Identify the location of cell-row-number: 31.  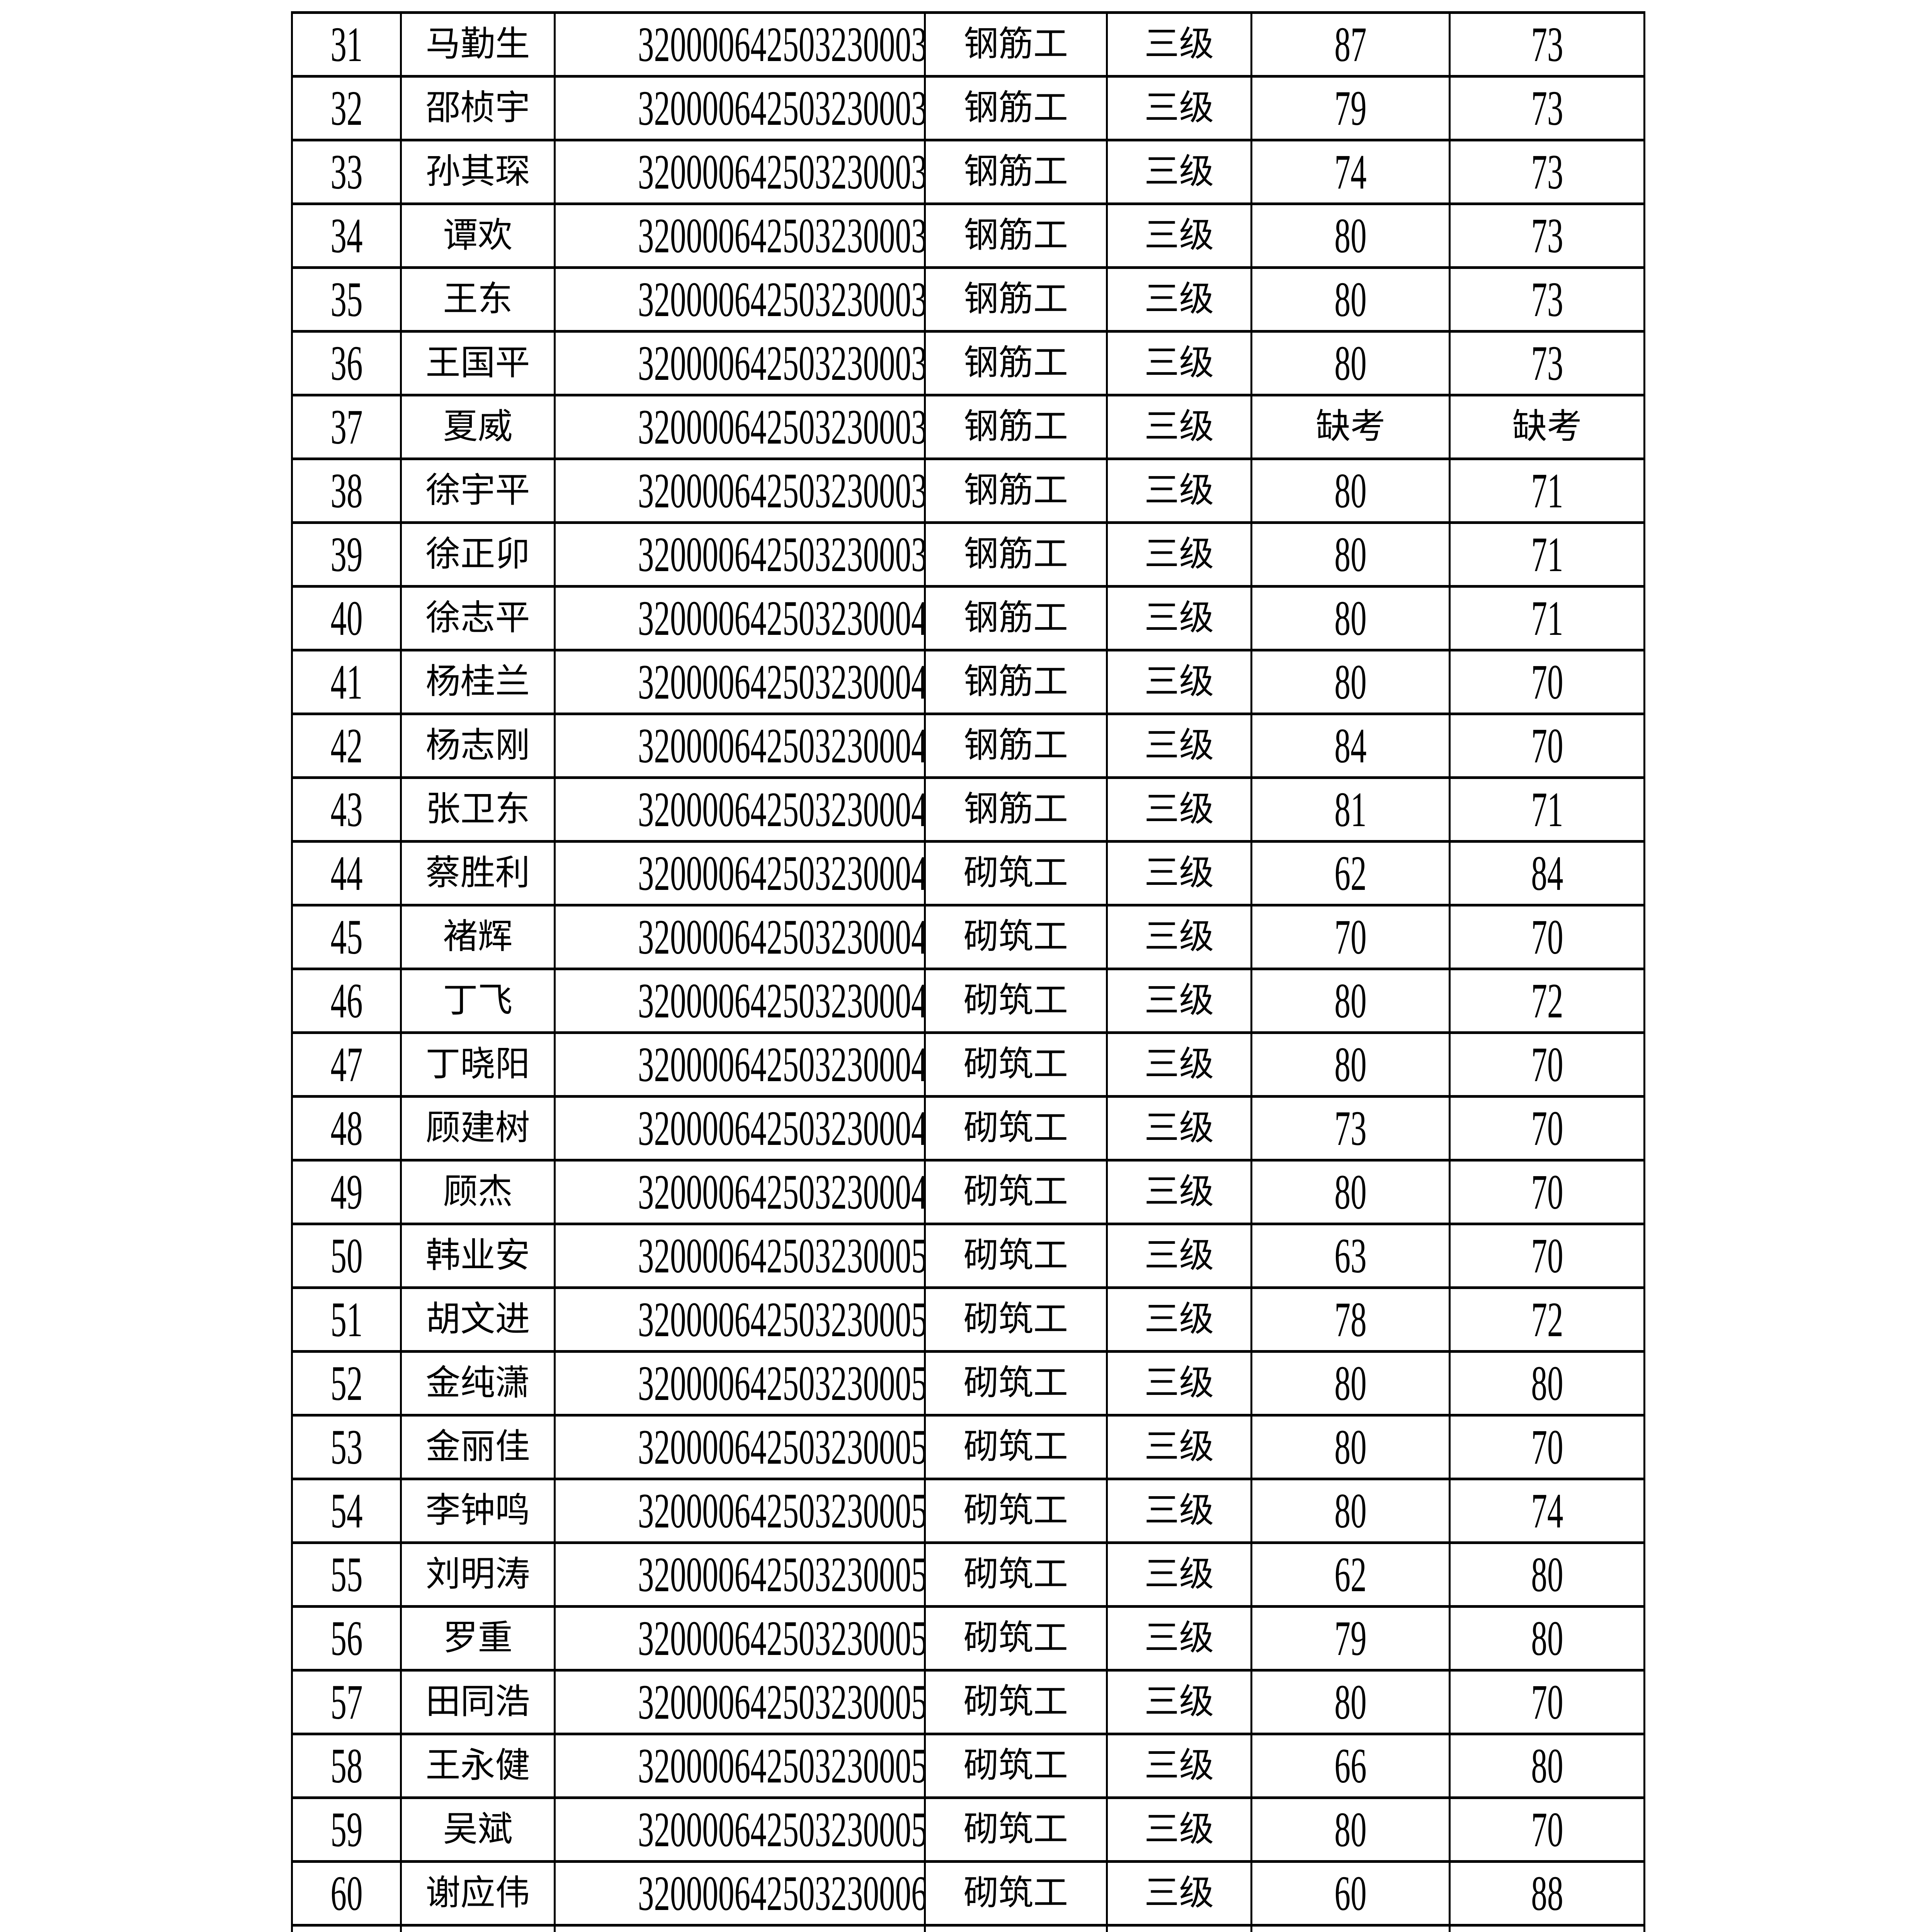
(347, 45).